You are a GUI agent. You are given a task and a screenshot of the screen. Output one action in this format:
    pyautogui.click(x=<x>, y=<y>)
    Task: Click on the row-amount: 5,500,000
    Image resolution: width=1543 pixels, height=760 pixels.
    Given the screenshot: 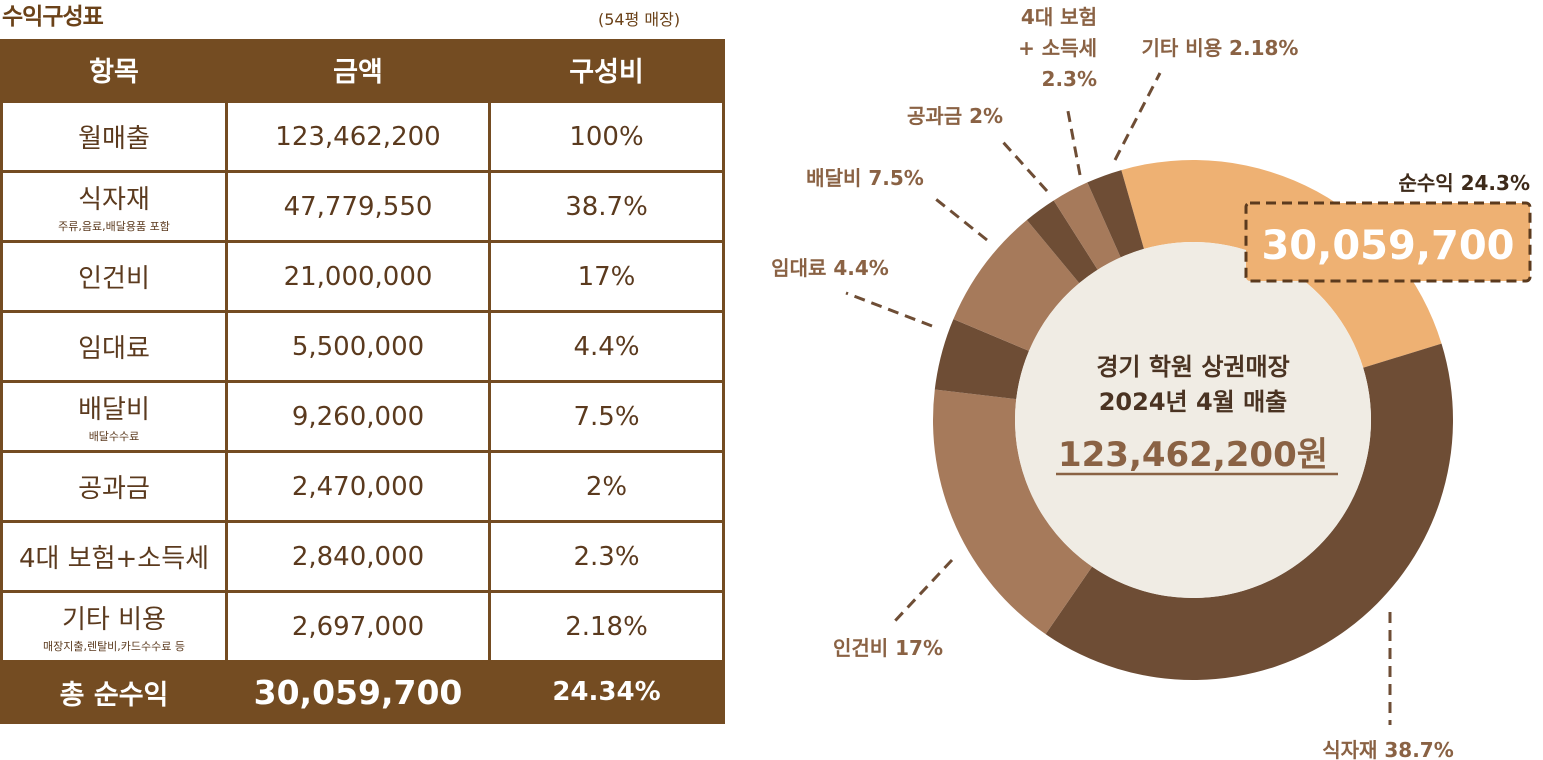 What is the action you would take?
    pyautogui.click(x=358, y=346)
    